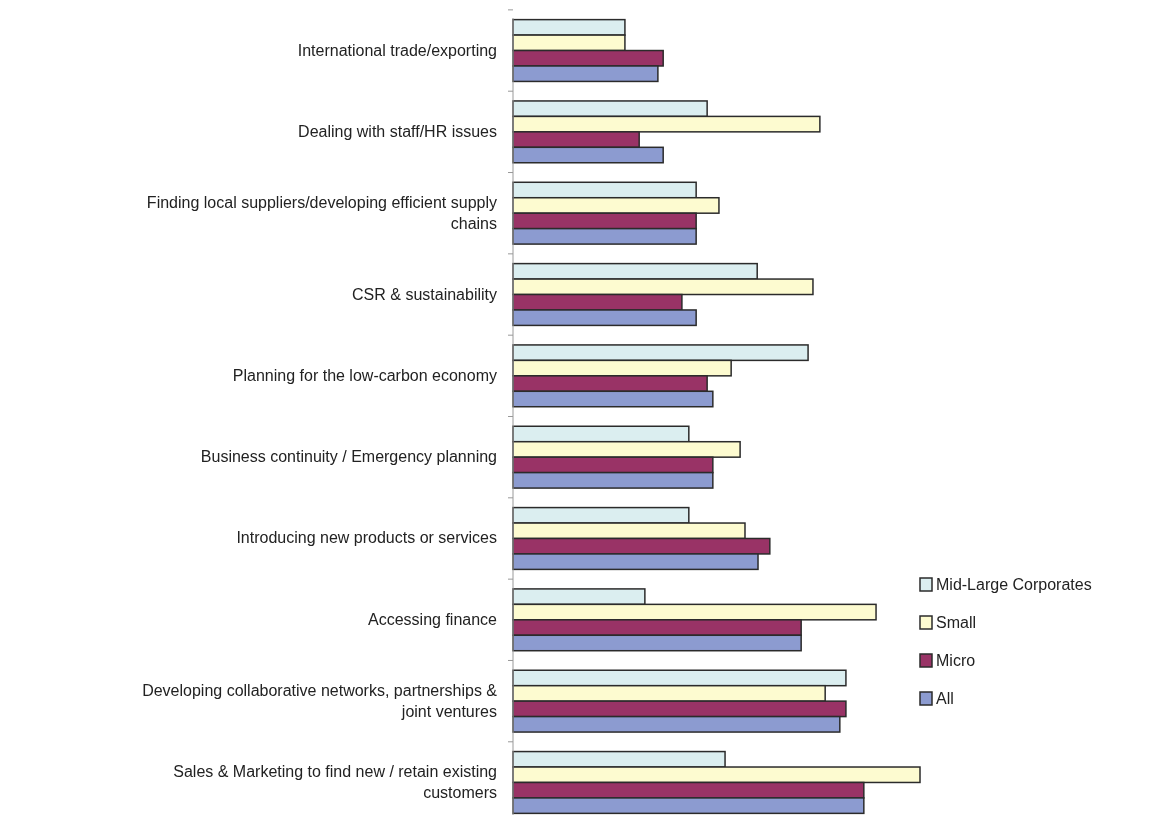  What do you see at coordinates (424, 294) in the screenshot?
I see `y-tick-label: CSR & sustainability` at bounding box center [424, 294].